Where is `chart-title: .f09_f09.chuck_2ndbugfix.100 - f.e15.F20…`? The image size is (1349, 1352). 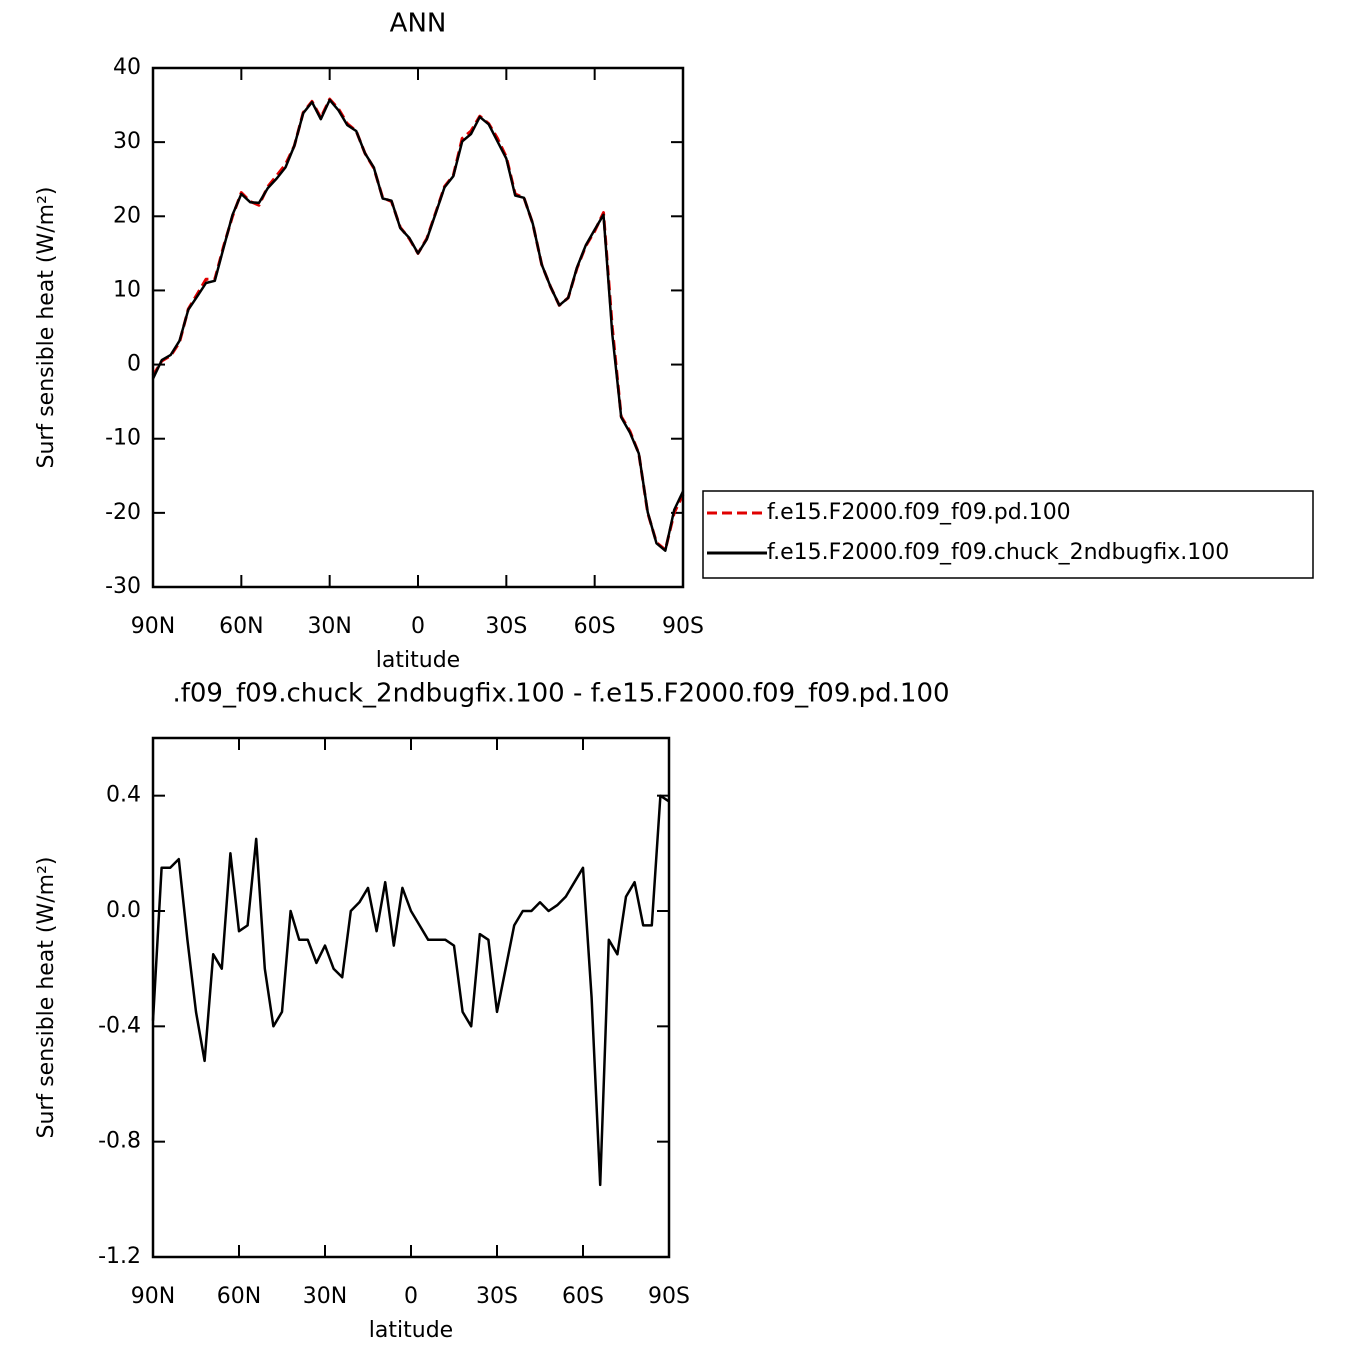 chart-title: .f09_f09.chuck_2ndbugfix.100 - f.e15.F20… is located at coordinates (560, 694).